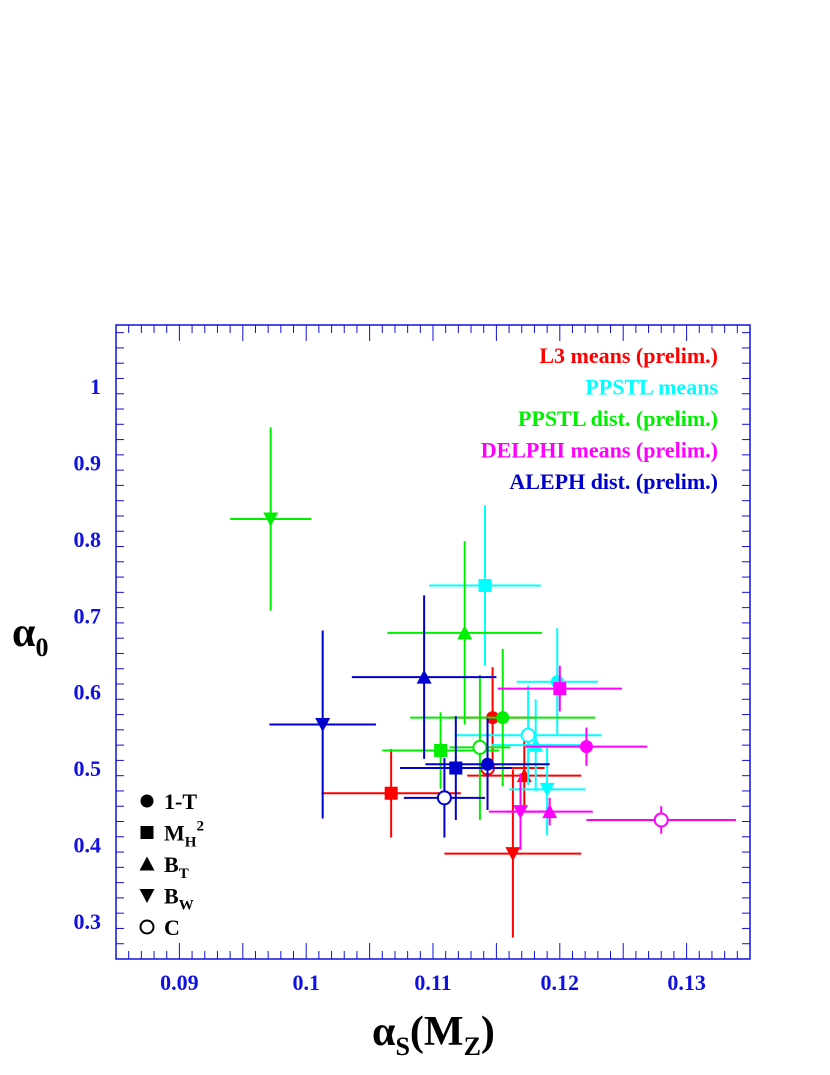  What do you see at coordinates (179, 982) in the screenshot?
I see `x-tick-label: 0.09` at bounding box center [179, 982].